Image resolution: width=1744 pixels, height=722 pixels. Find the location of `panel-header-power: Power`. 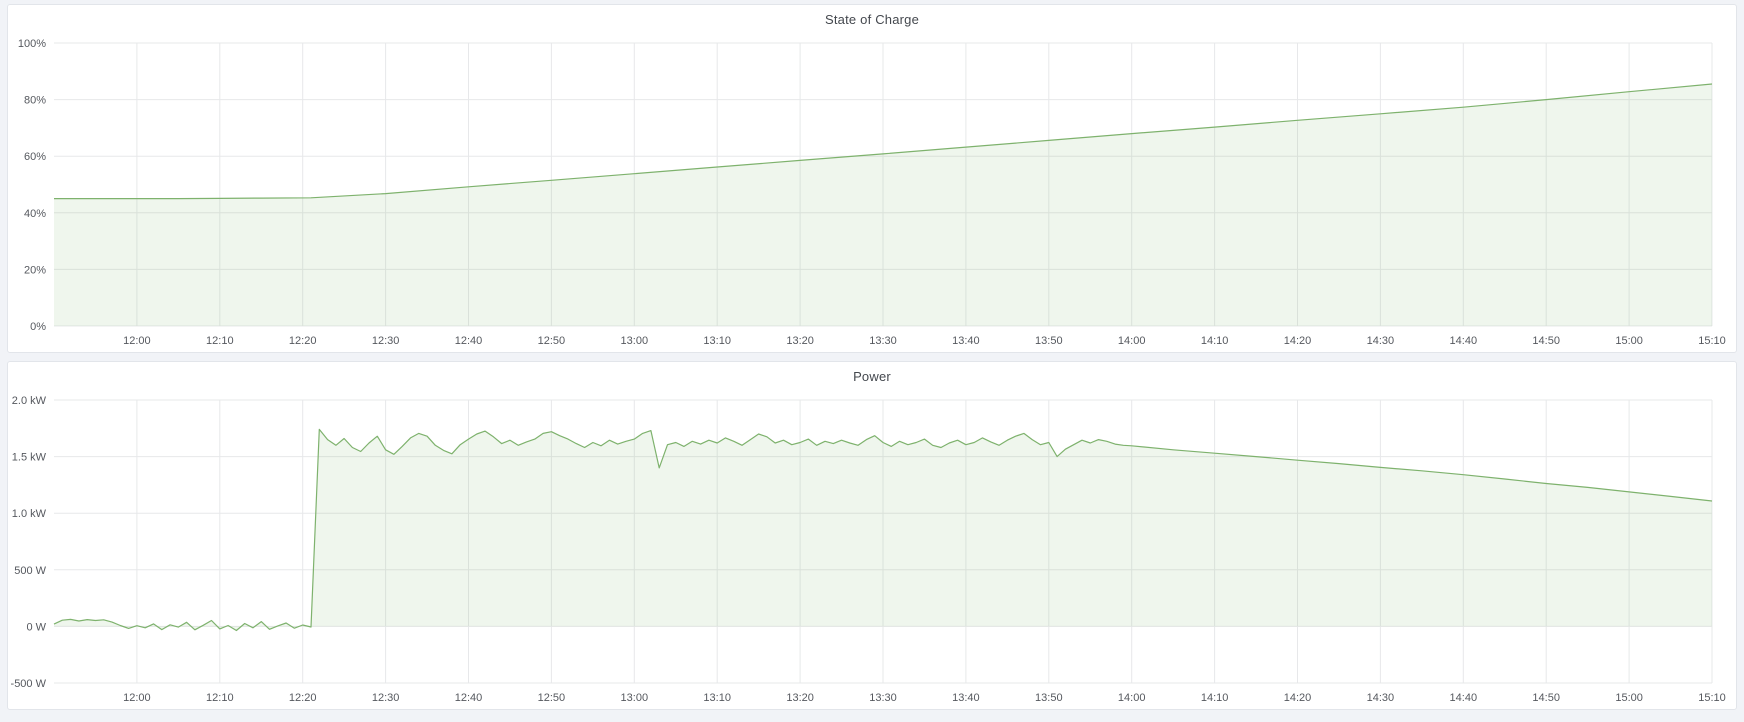

panel-header-power: Power is located at coordinates (872, 376).